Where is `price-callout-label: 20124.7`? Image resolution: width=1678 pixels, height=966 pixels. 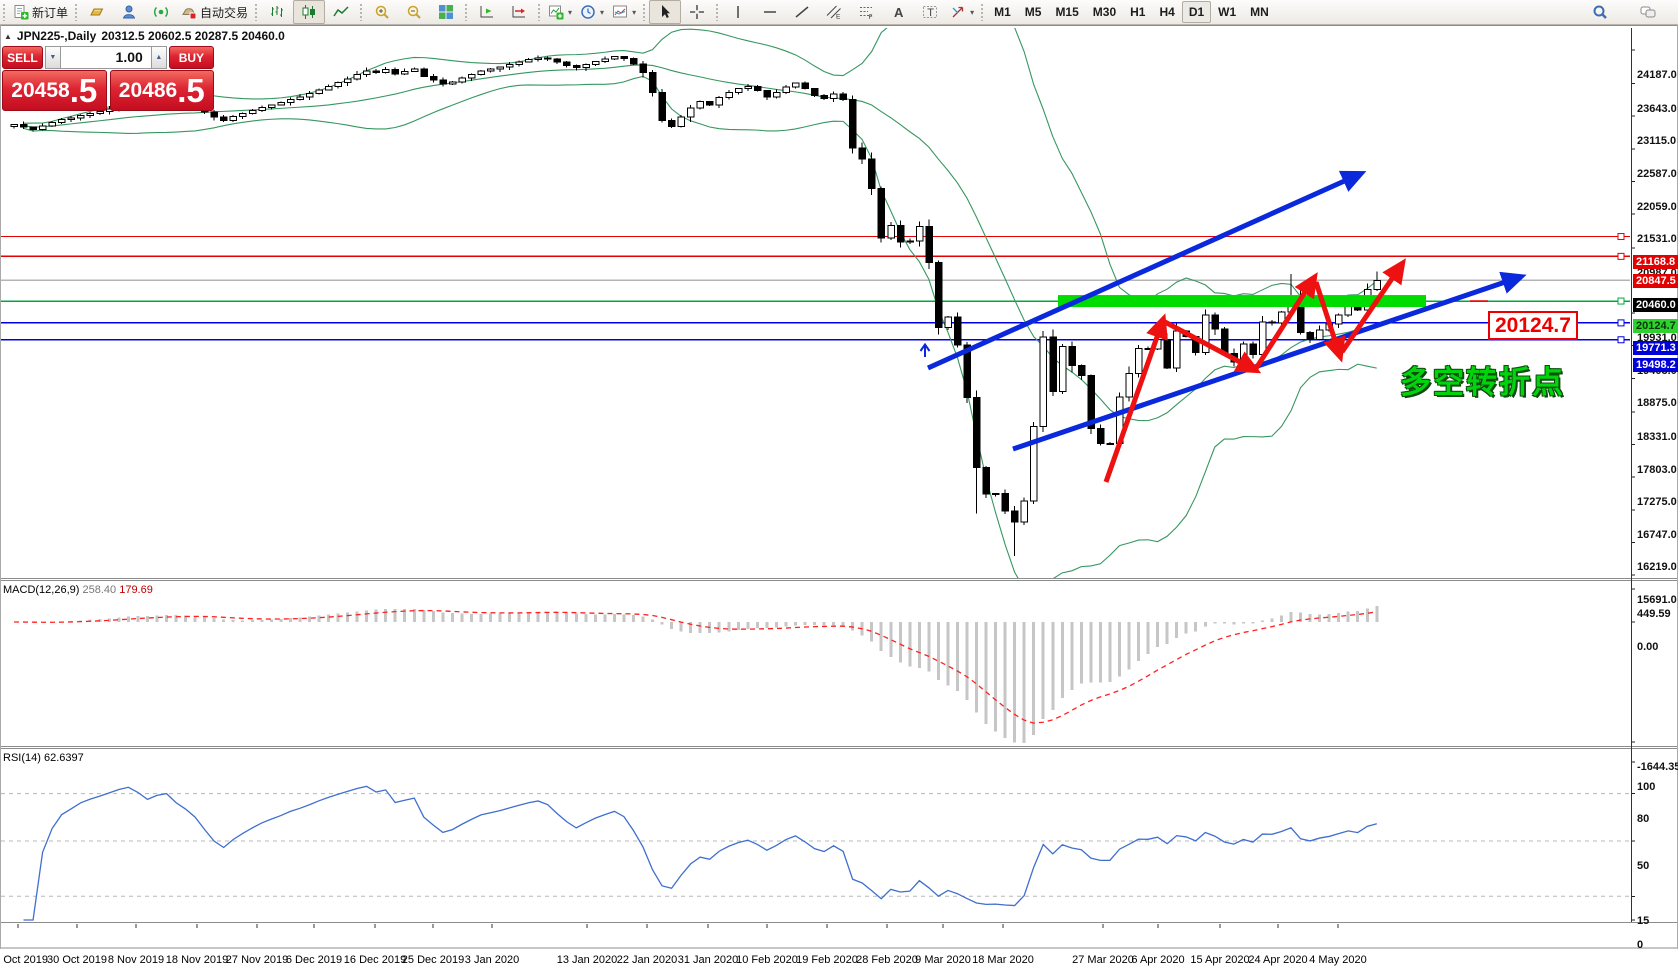 price-callout-label: 20124.7 is located at coordinates (1533, 325).